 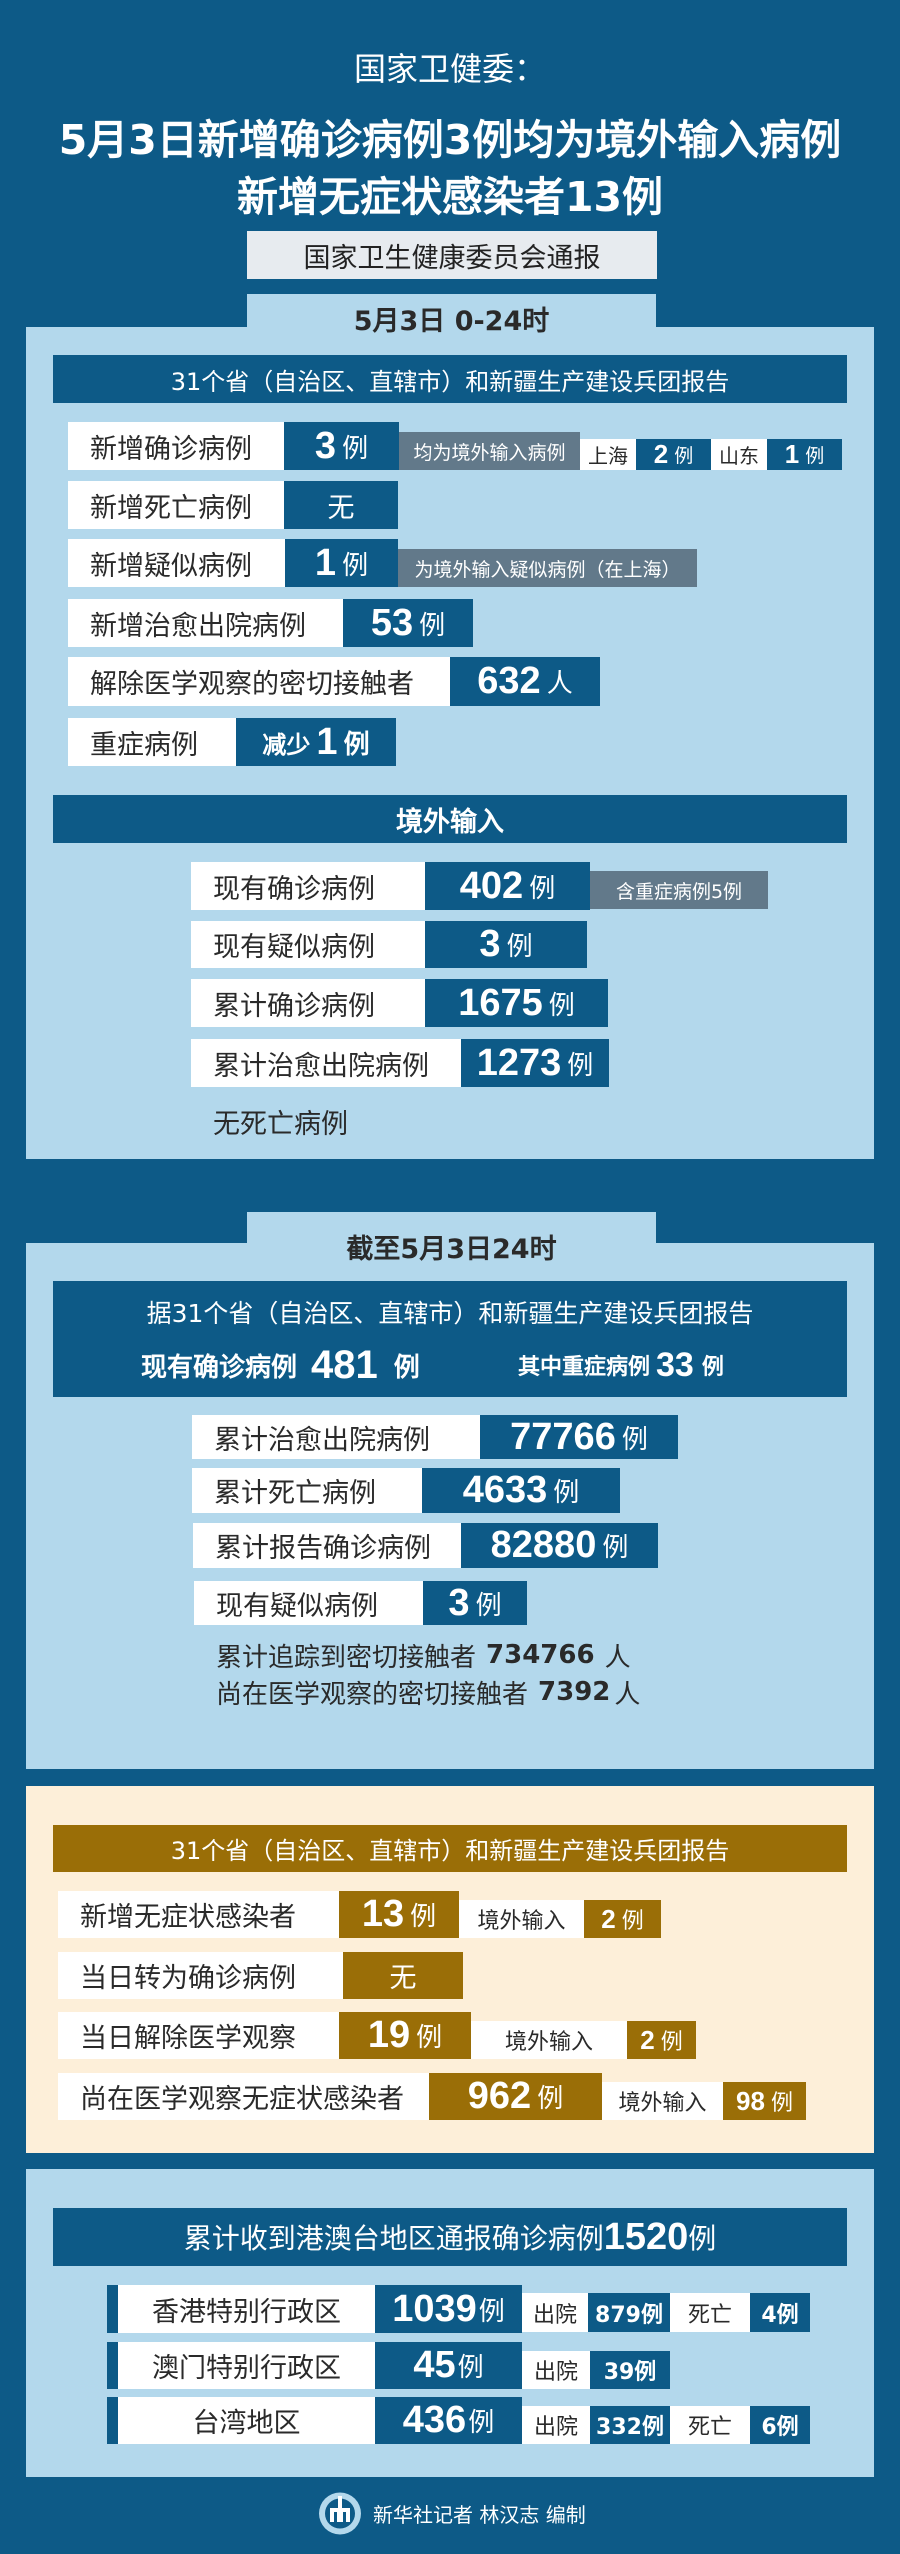 What do you see at coordinates (327, 1545) in the screenshot?
I see `row-label: 累计报告确诊病例` at bounding box center [327, 1545].